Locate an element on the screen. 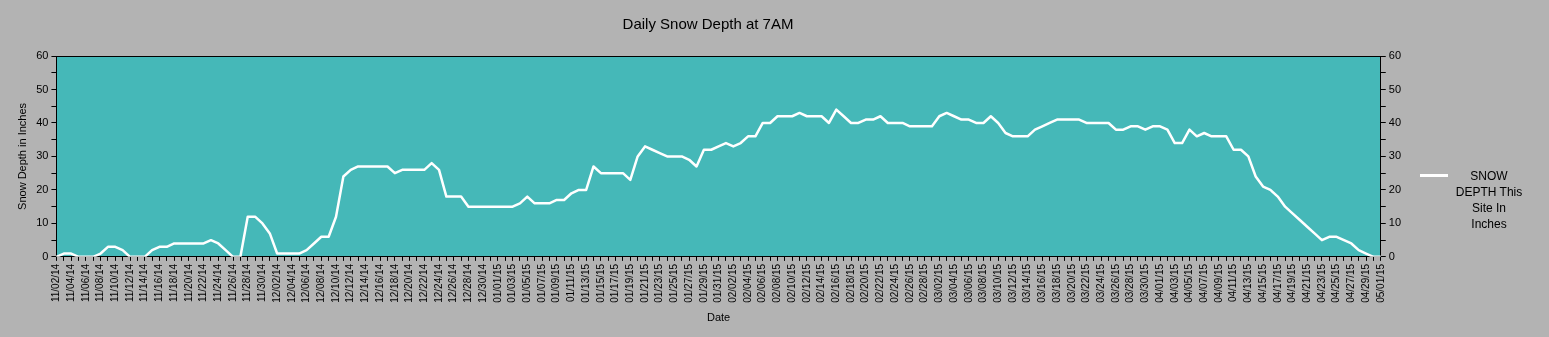  x-tick-label: 04/03/15 is located at coordinates (1174, 283).